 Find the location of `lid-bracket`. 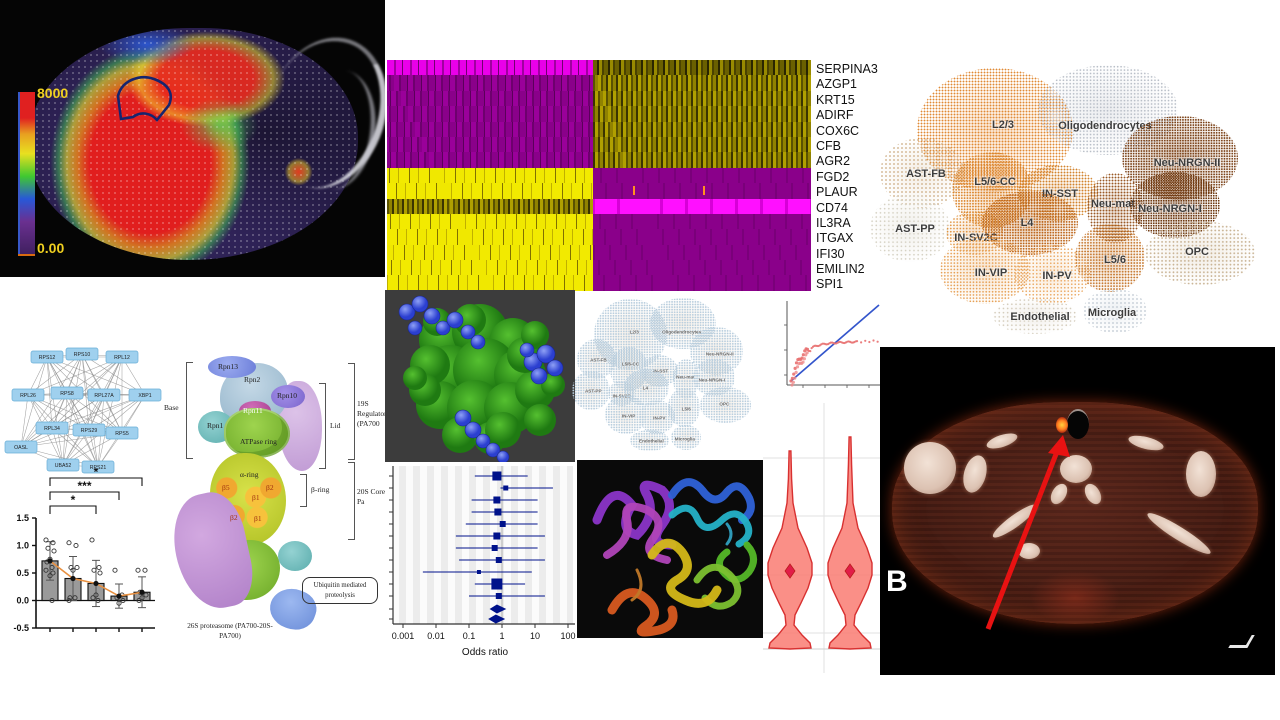

lid-bracket is located at coordinates (322, 426).